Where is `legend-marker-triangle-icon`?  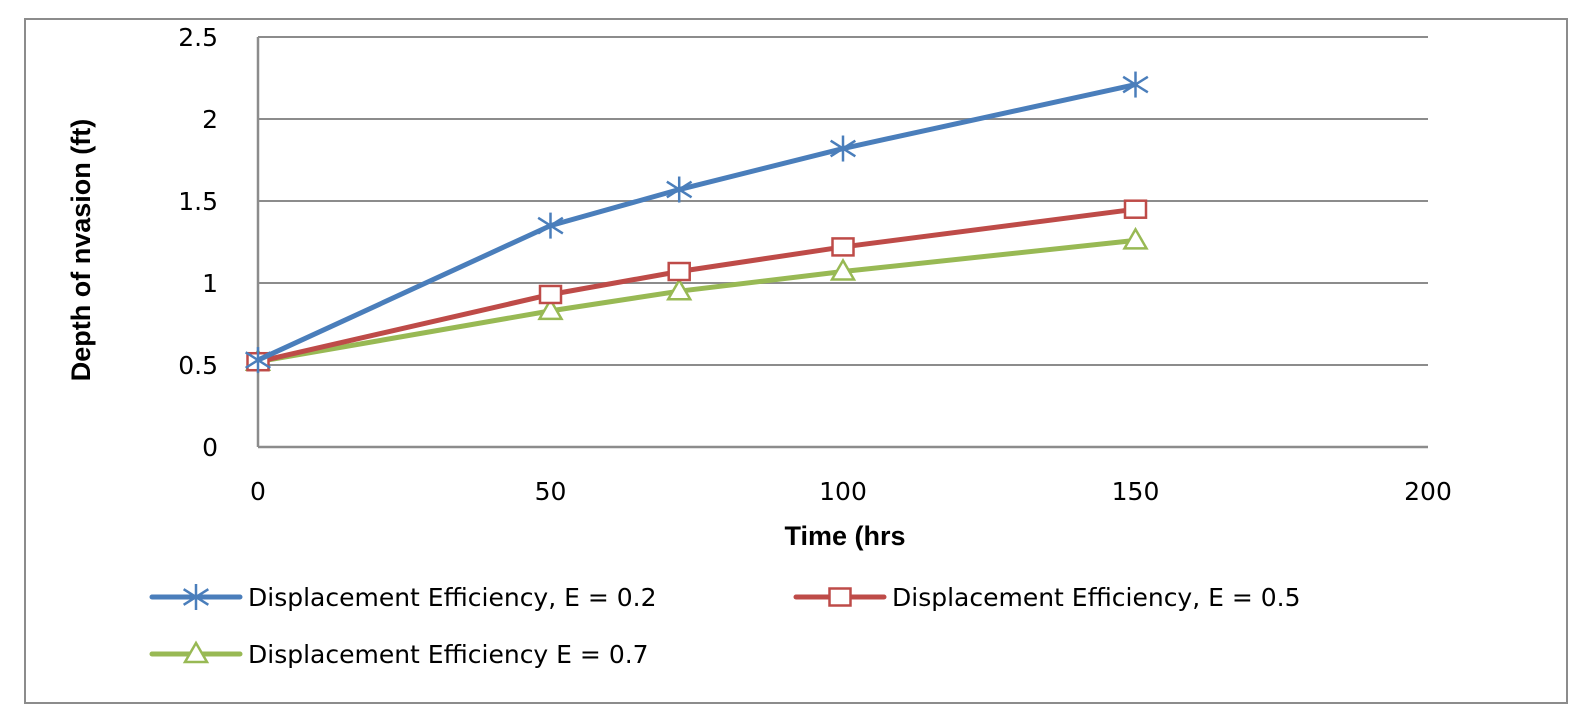
legend-marker-triangle-icon is located at coordinates (196, 652).